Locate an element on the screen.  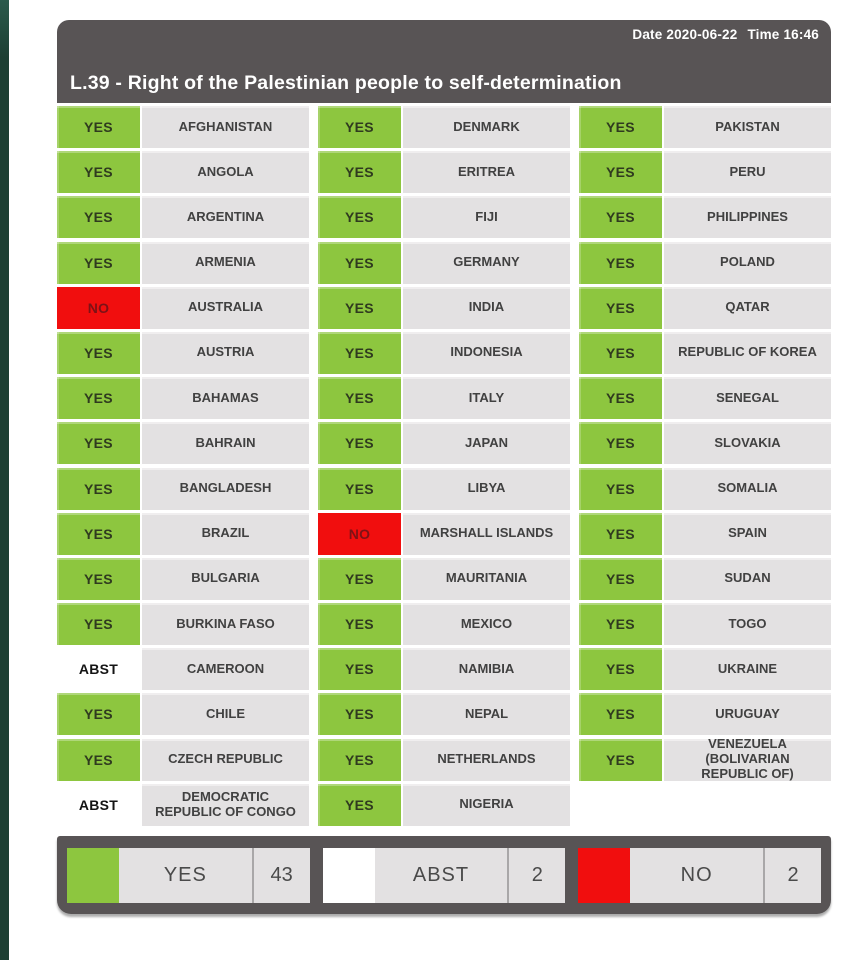
vote-cell: NO is located at coordinates (98, 307).